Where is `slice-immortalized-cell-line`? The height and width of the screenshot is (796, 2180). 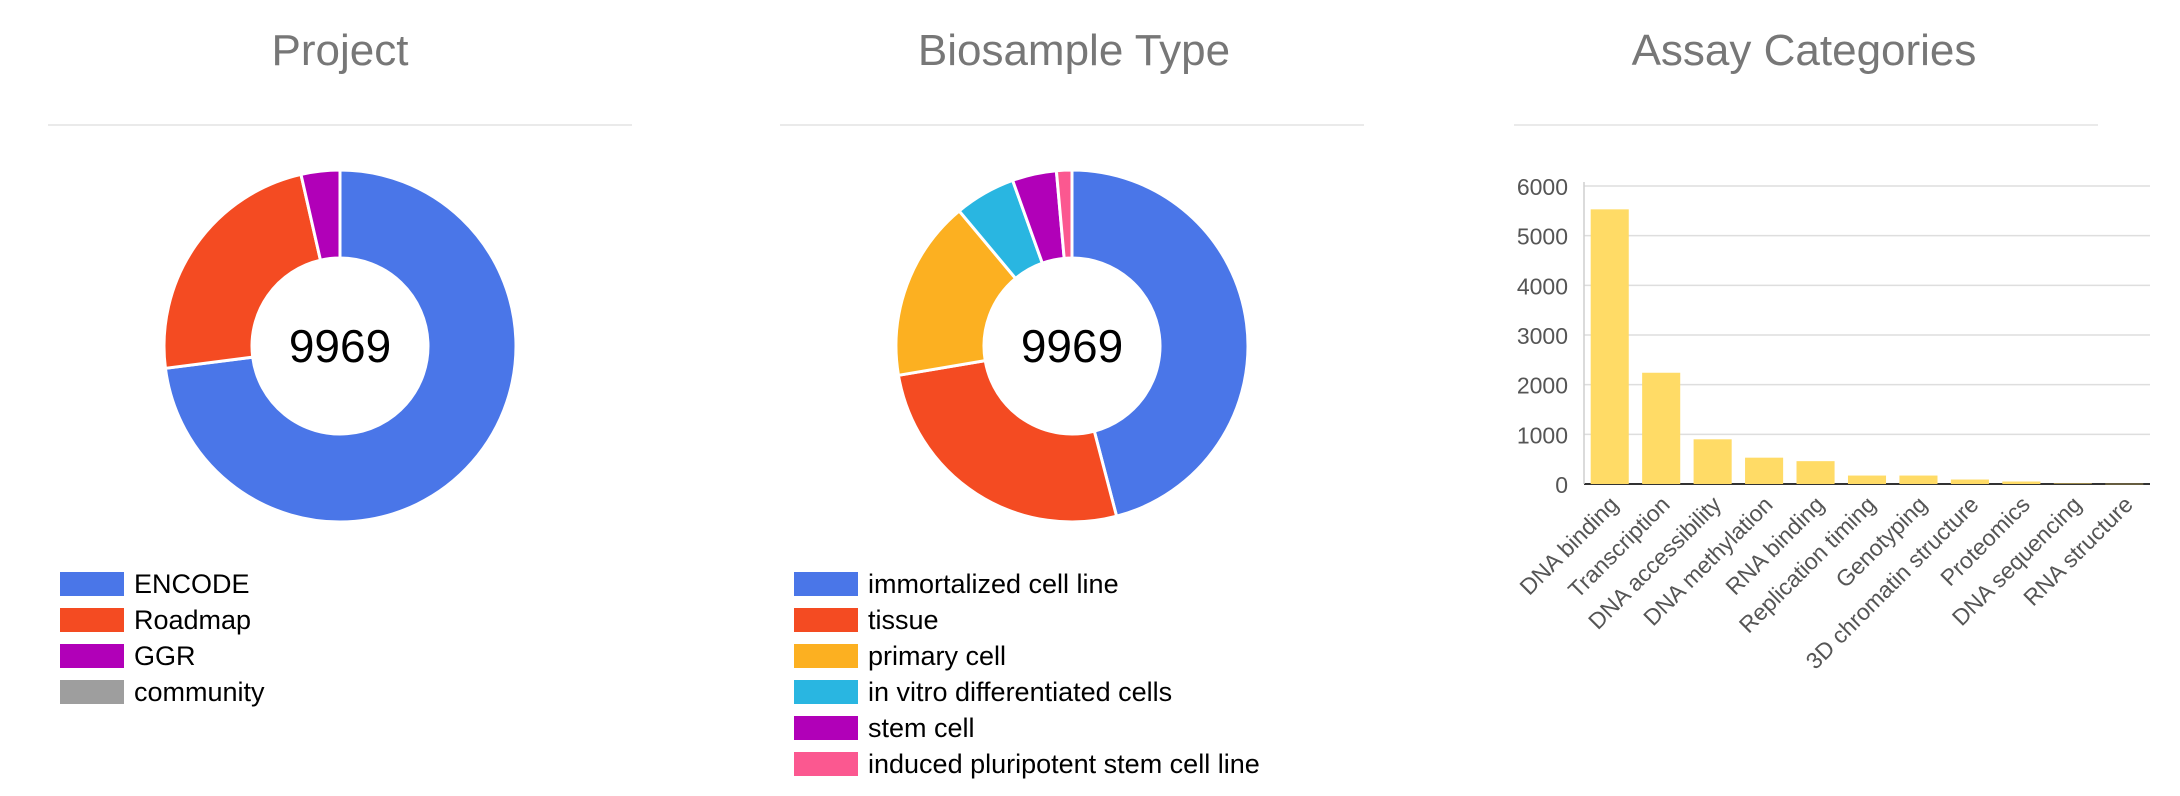 slice-immortalized-cell-line is located at coordinates (1160, 343).